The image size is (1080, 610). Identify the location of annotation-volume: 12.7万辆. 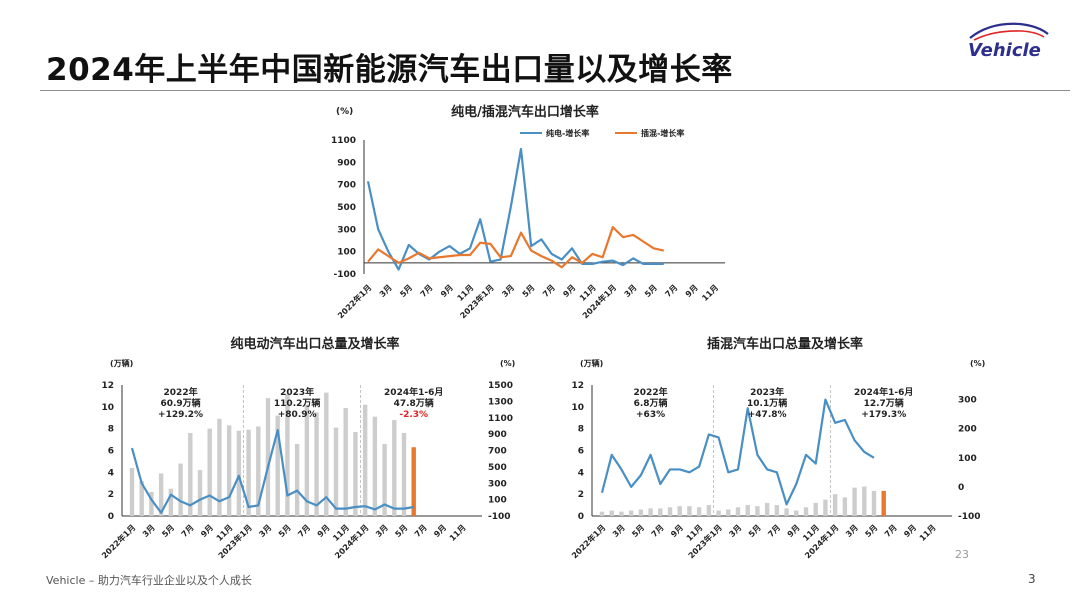
(884, 403).